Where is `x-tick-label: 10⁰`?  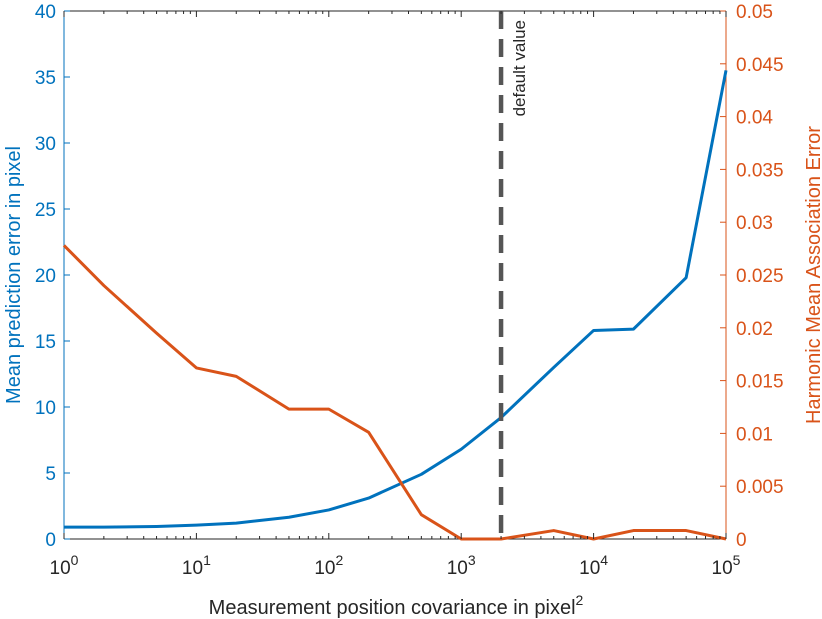 x-tick-label: 10⁰ is located at coordinates (64, 565).